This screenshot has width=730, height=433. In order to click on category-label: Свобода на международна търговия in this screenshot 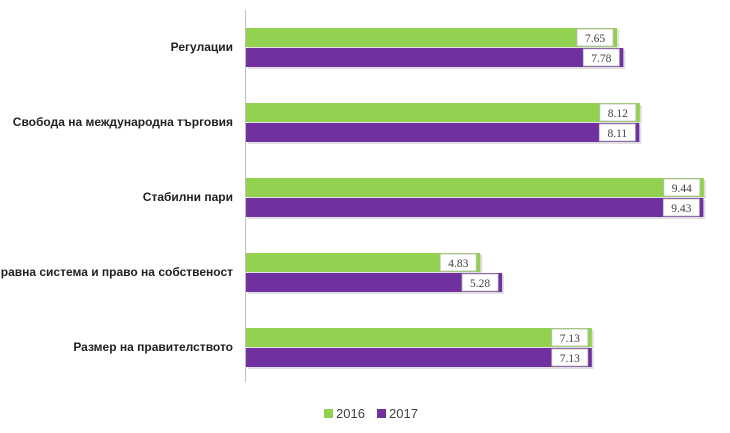, I will do `click(123, 122)`.